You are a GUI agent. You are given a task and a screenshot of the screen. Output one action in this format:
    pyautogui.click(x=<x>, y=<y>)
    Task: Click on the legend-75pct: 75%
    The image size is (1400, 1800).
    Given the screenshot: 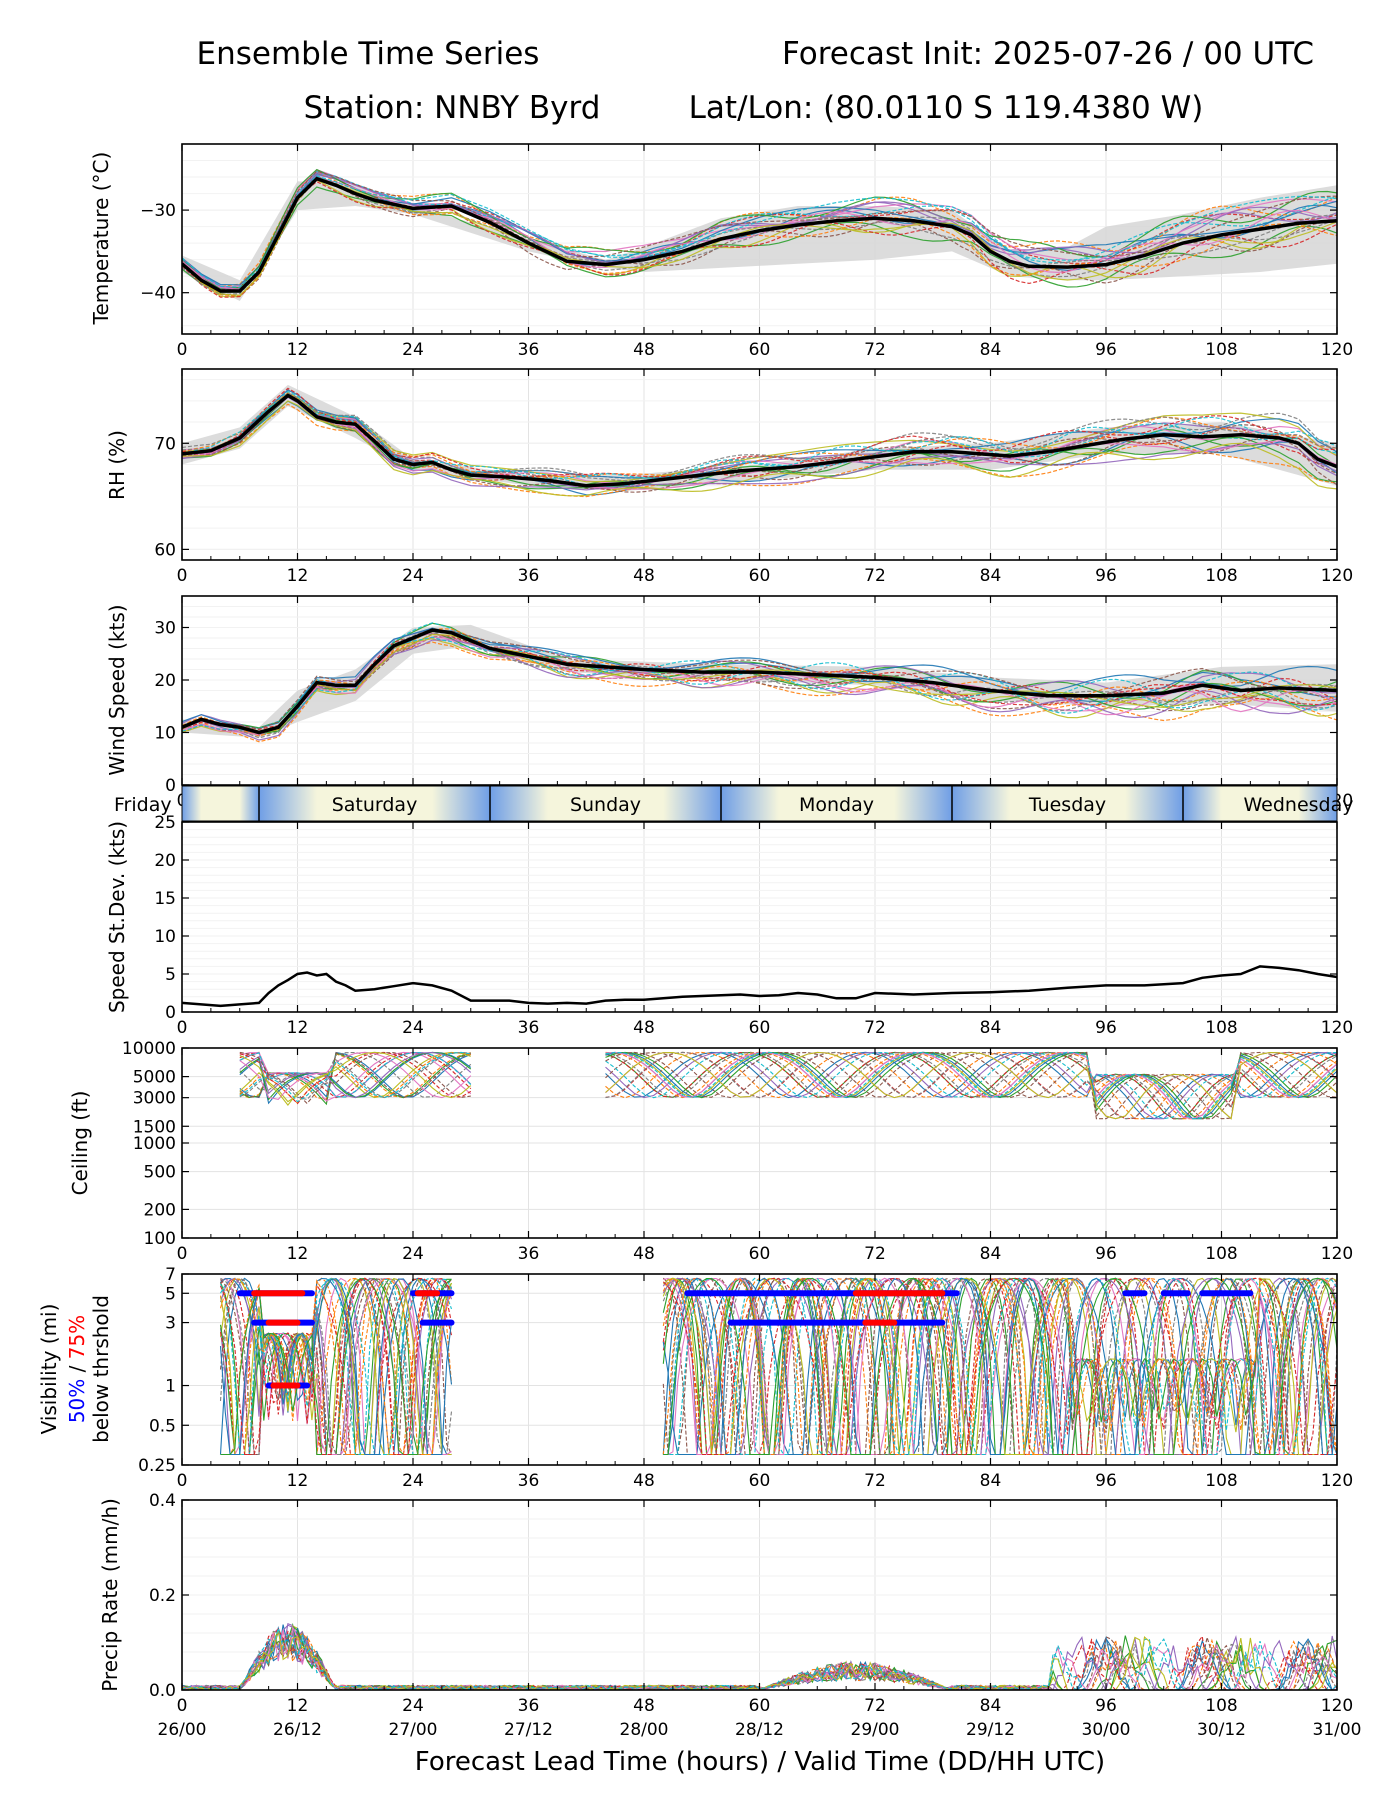 What is the action you would take?
    pyautogui.click(x=77, y=1337)
    